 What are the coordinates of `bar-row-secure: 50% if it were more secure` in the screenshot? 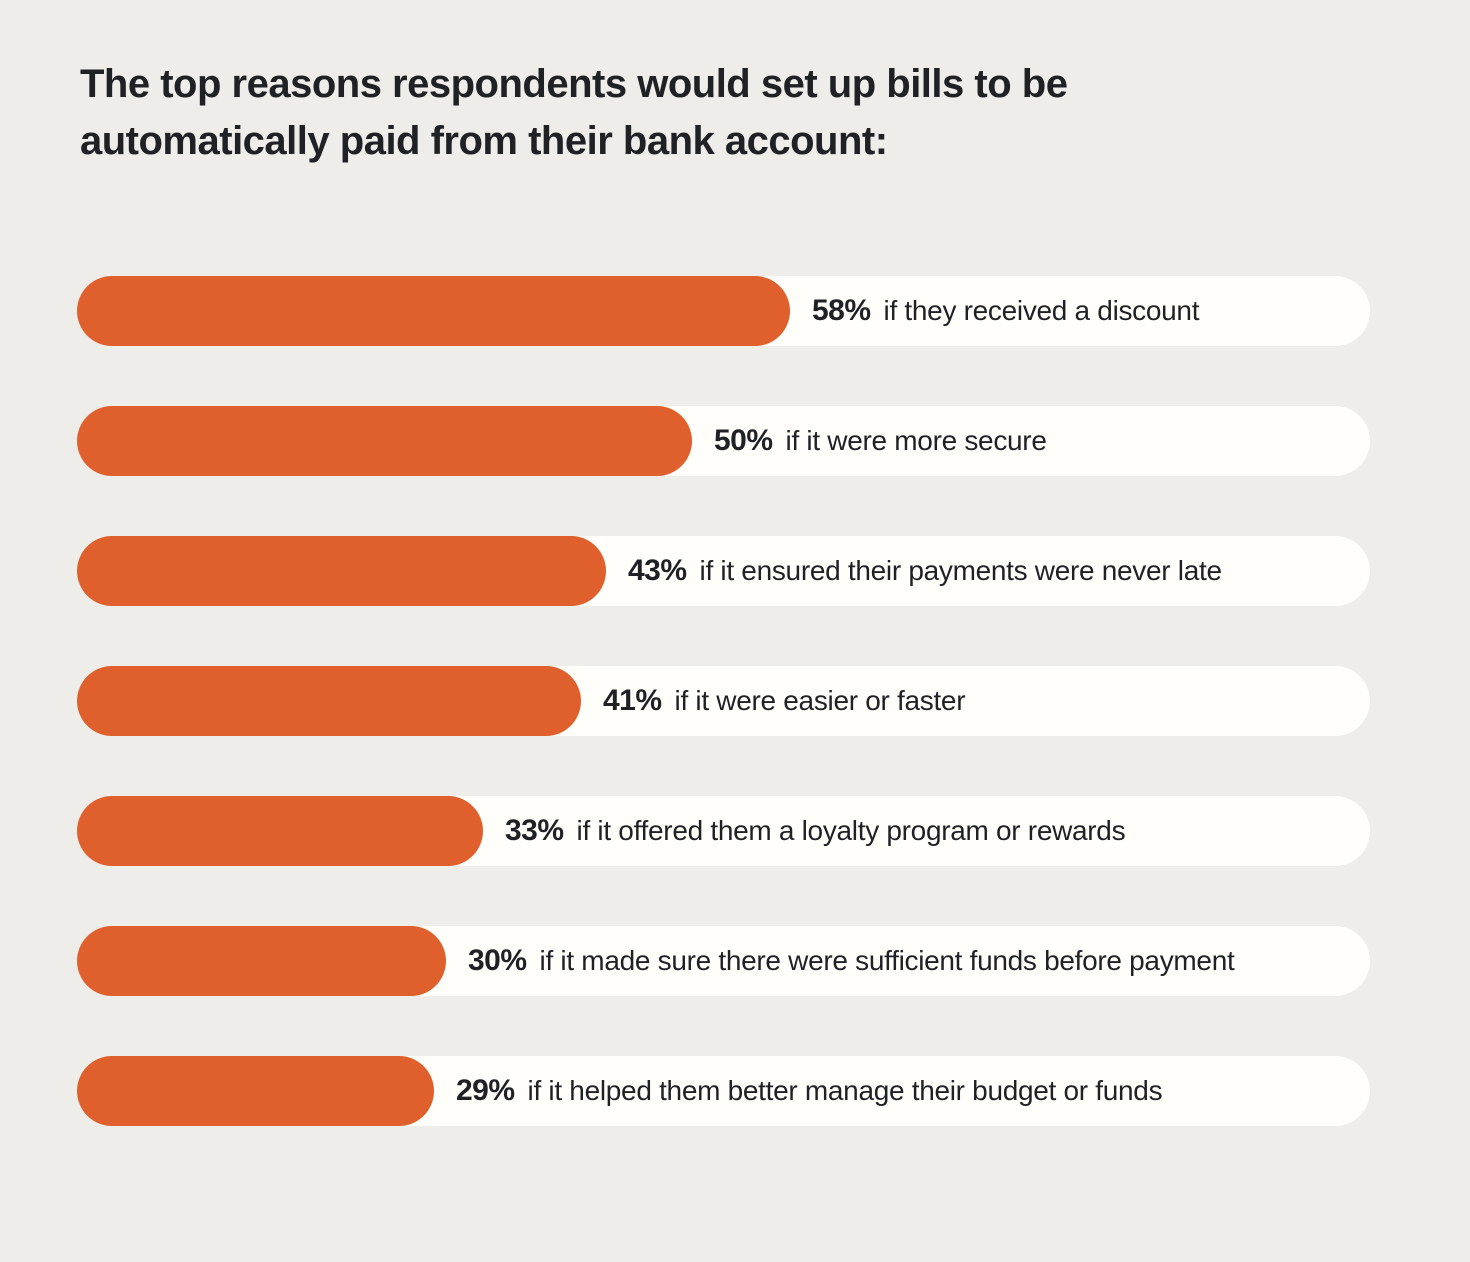 It's located at (723, 441).